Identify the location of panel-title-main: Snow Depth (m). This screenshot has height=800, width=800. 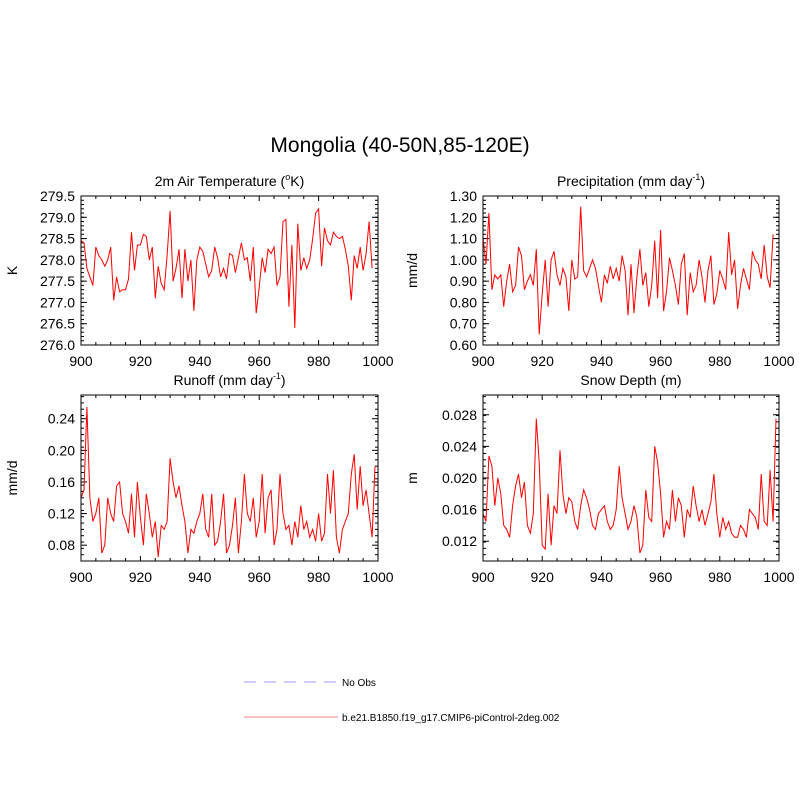
(630, 380).